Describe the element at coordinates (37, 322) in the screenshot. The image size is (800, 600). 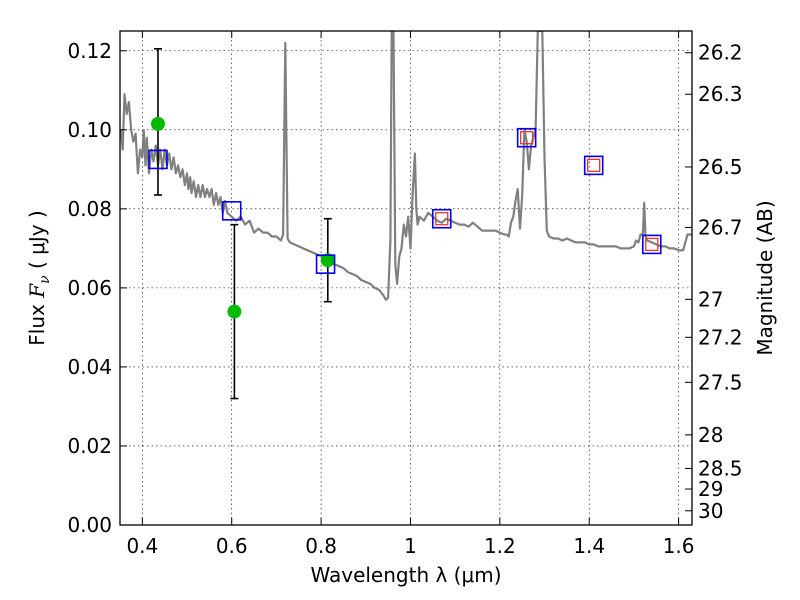
I see `y-label-prefix: Flux` at that location.